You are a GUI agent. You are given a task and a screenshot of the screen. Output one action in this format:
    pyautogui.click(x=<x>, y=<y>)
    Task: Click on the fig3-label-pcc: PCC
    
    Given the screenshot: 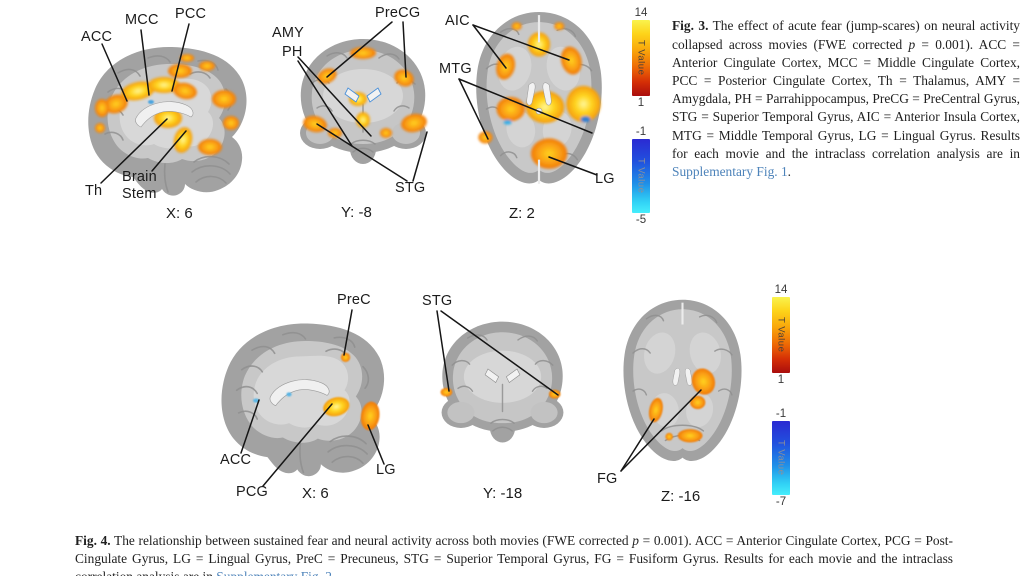 What is the action you would take?
    pyautogui.click(x=191, y=14)
    